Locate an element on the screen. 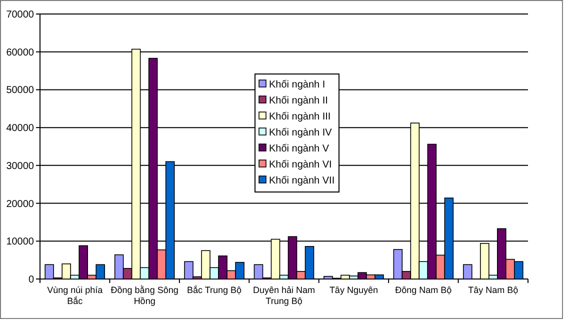 This screenshot has height=326, width=570. x-tick-label: Vùng núi phía Bắc is located at coordinates (75, 295).